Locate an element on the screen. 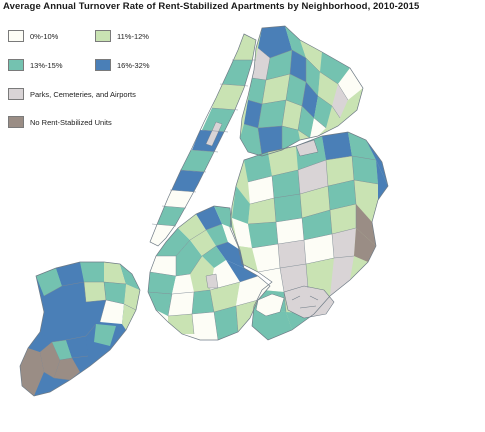 This screenshot has height=432, width=485. legend-label: 16%-32% is located at coordinates (133, 65).